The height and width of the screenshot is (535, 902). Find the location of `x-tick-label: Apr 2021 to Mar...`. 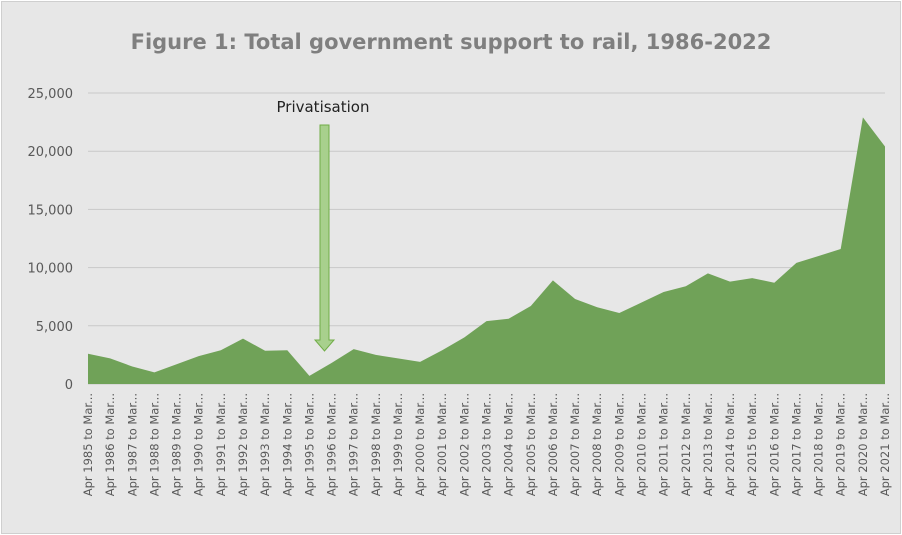

x-tick-label: Apr 2021 to Mar... is located at coordinates (885, 444).